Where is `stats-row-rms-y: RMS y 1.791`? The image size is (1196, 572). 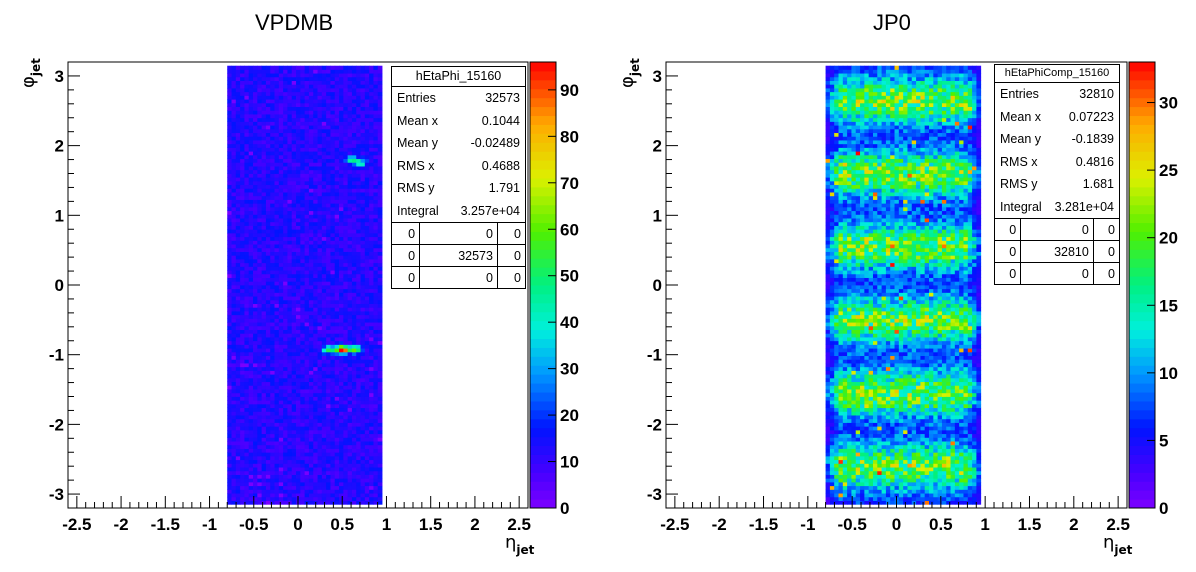
stats-row-rms-y: RMS y 1.791 is located at coordinates (458, 188).